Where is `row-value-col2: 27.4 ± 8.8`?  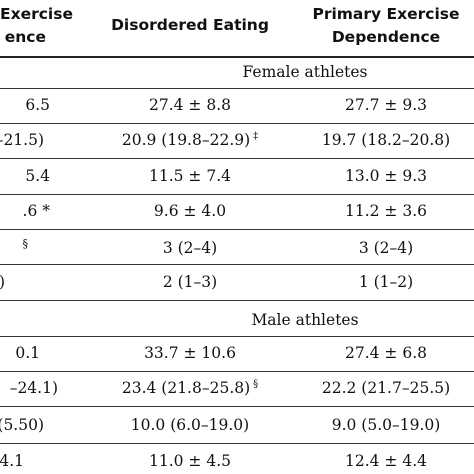 row-value-col2: 27.4 ± 8.8 is located at coordinates (189, 105).